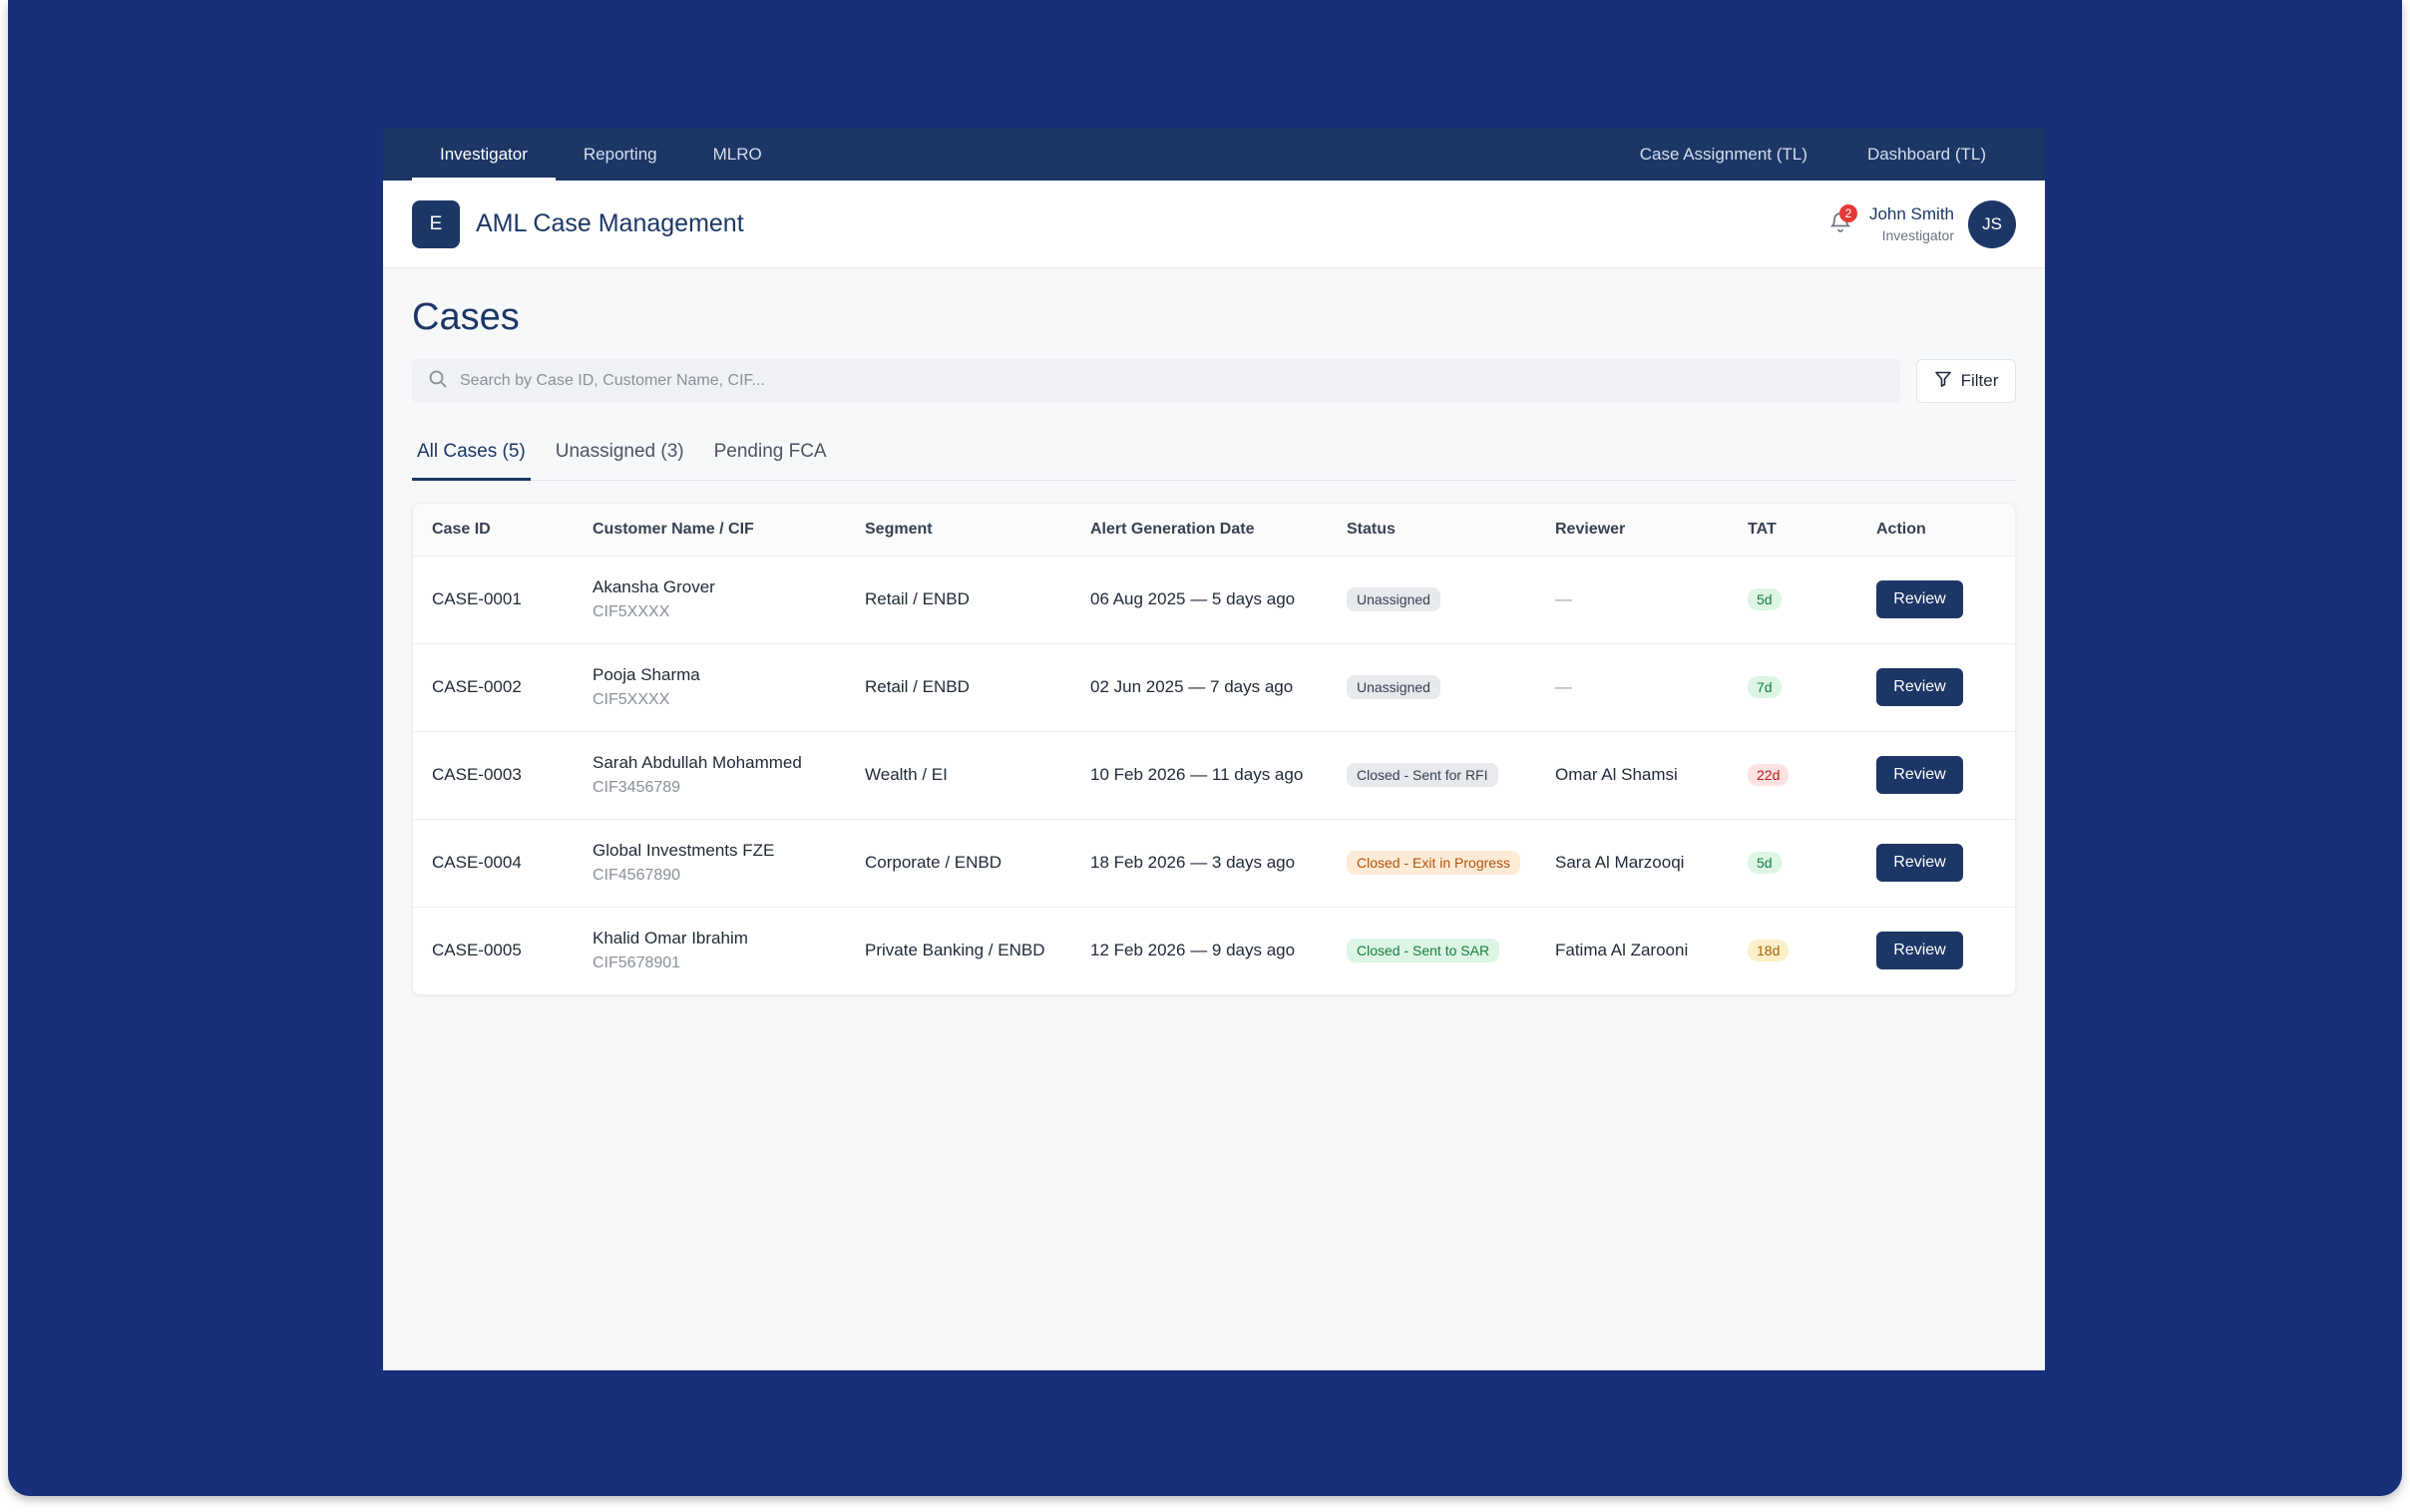  What do you see at coordinates (1813, 154) in the screenshot?
I see `nav-right-group: Case Assignment (TL) Dashboard (TL)` at bounding box center [1813, 154].